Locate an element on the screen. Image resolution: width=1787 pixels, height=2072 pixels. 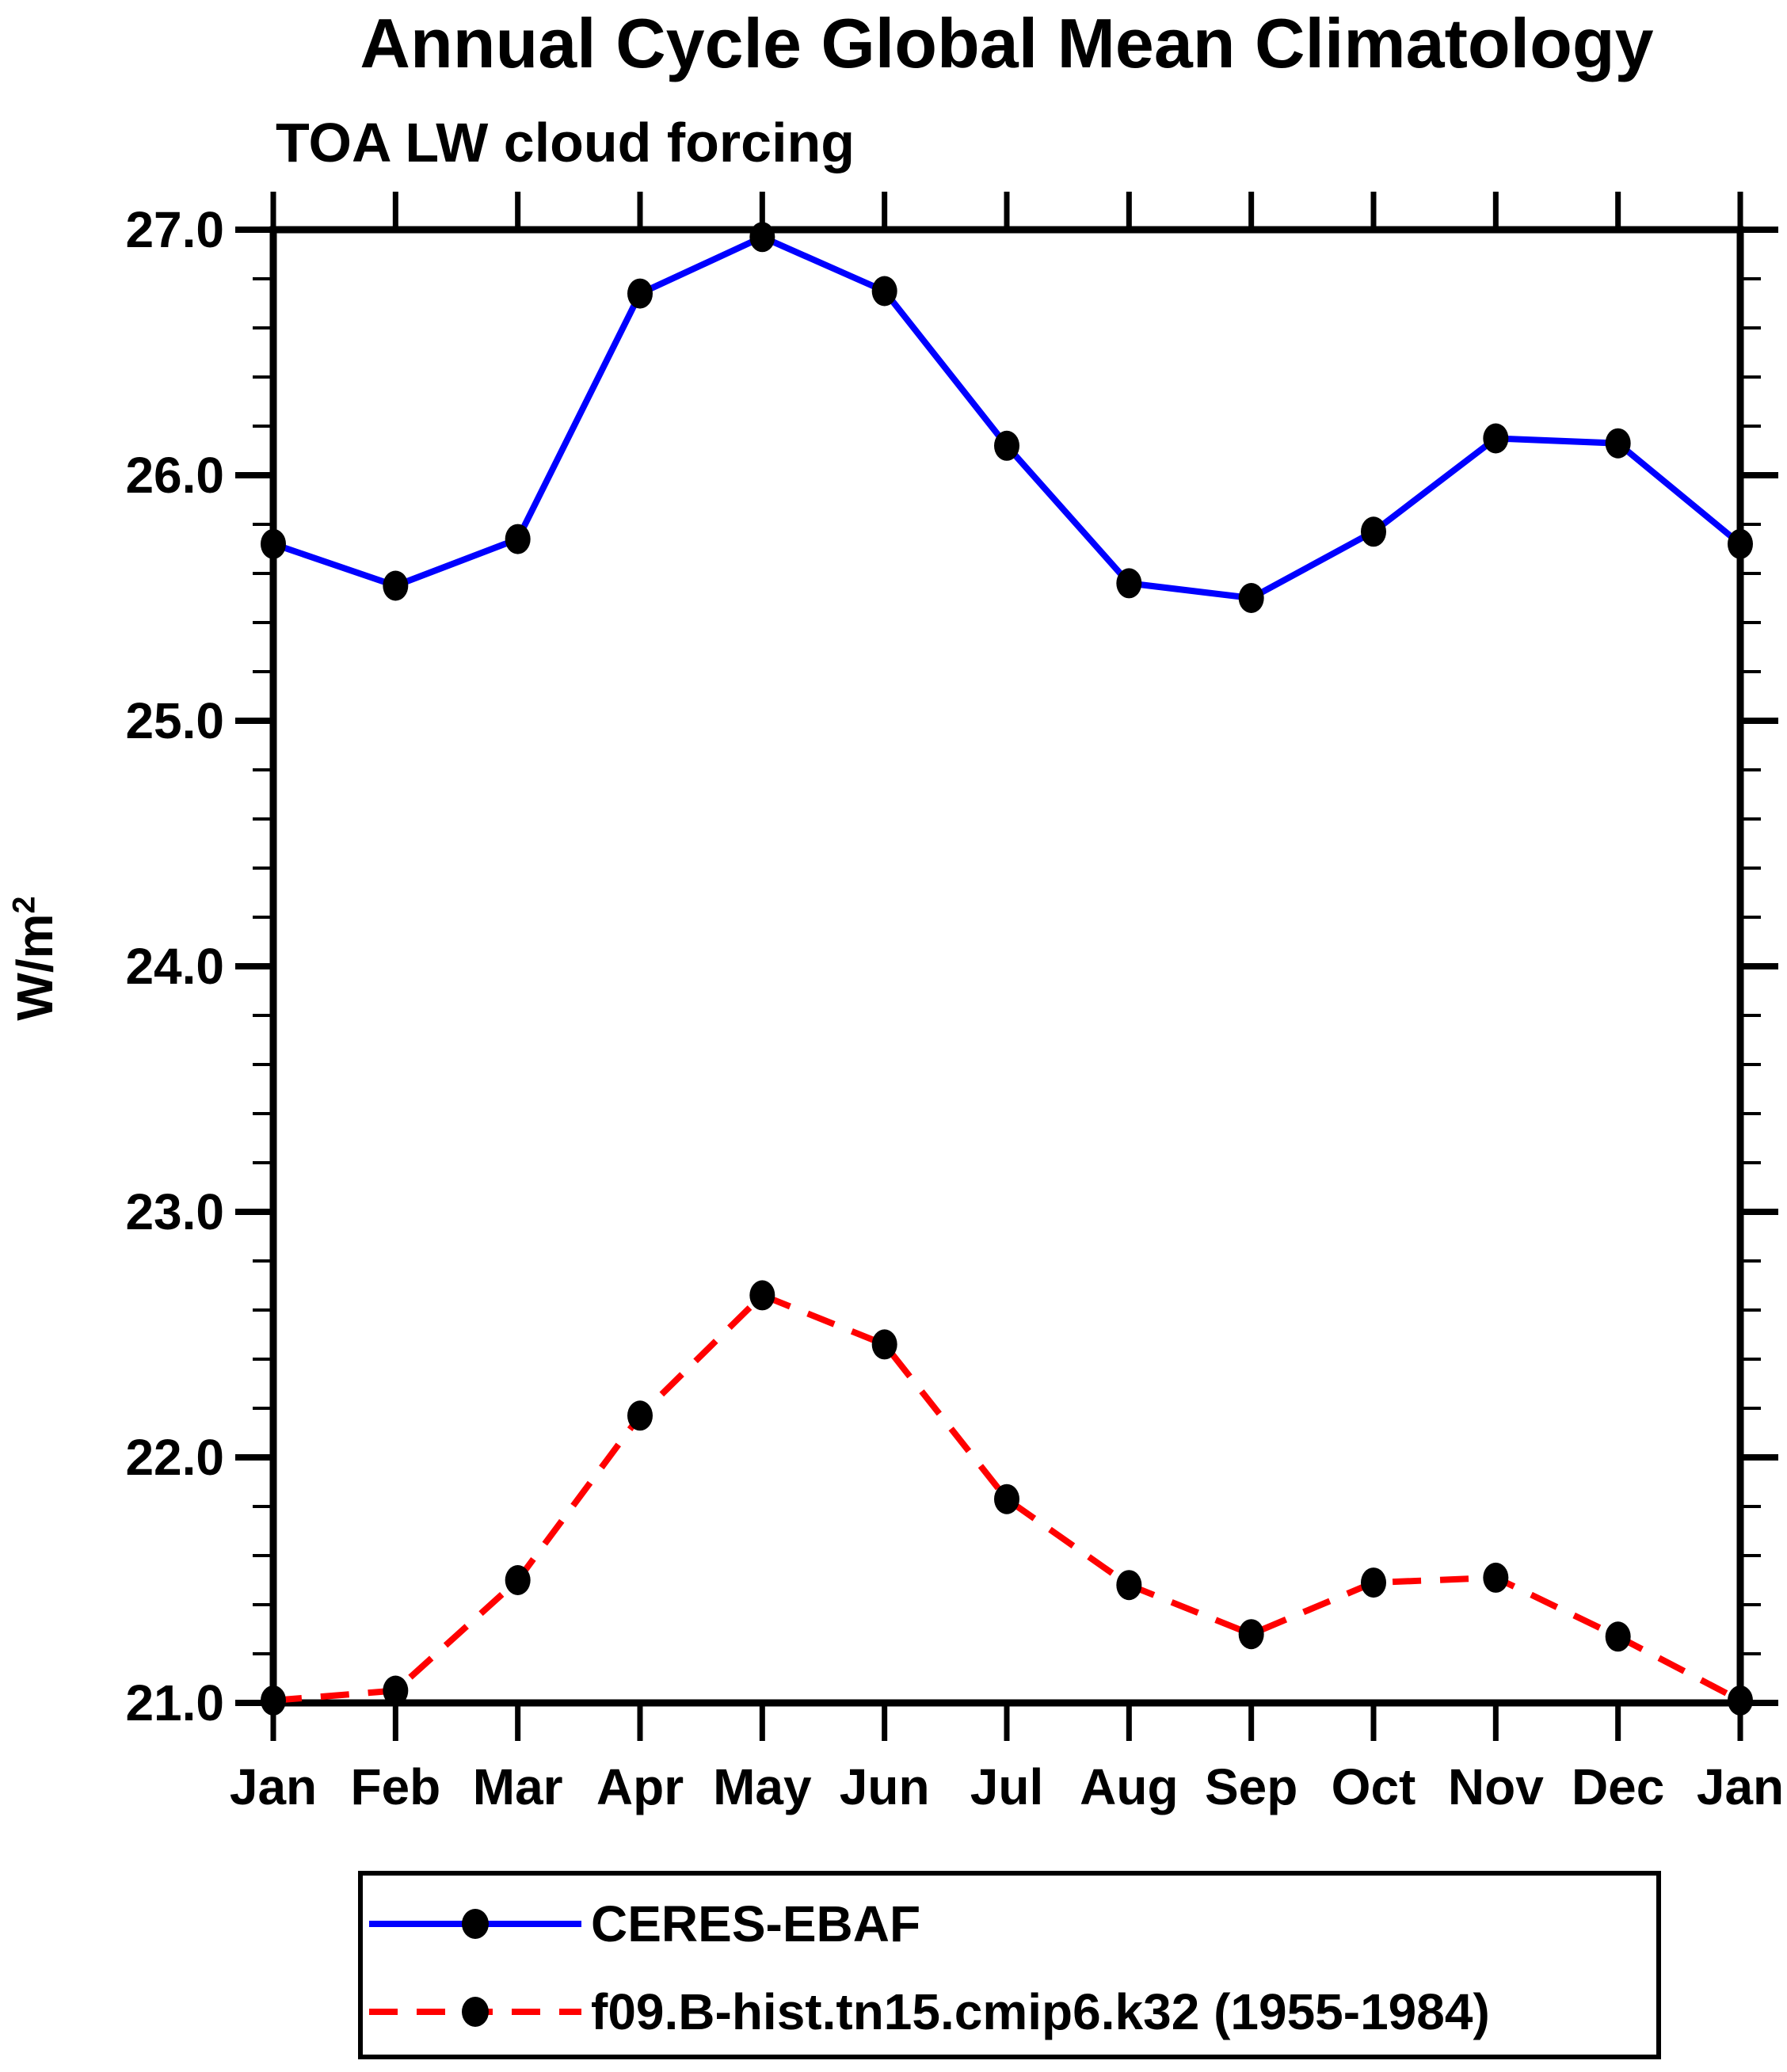
y-axis-label: W/m2 is located at coordinates (35, 958).